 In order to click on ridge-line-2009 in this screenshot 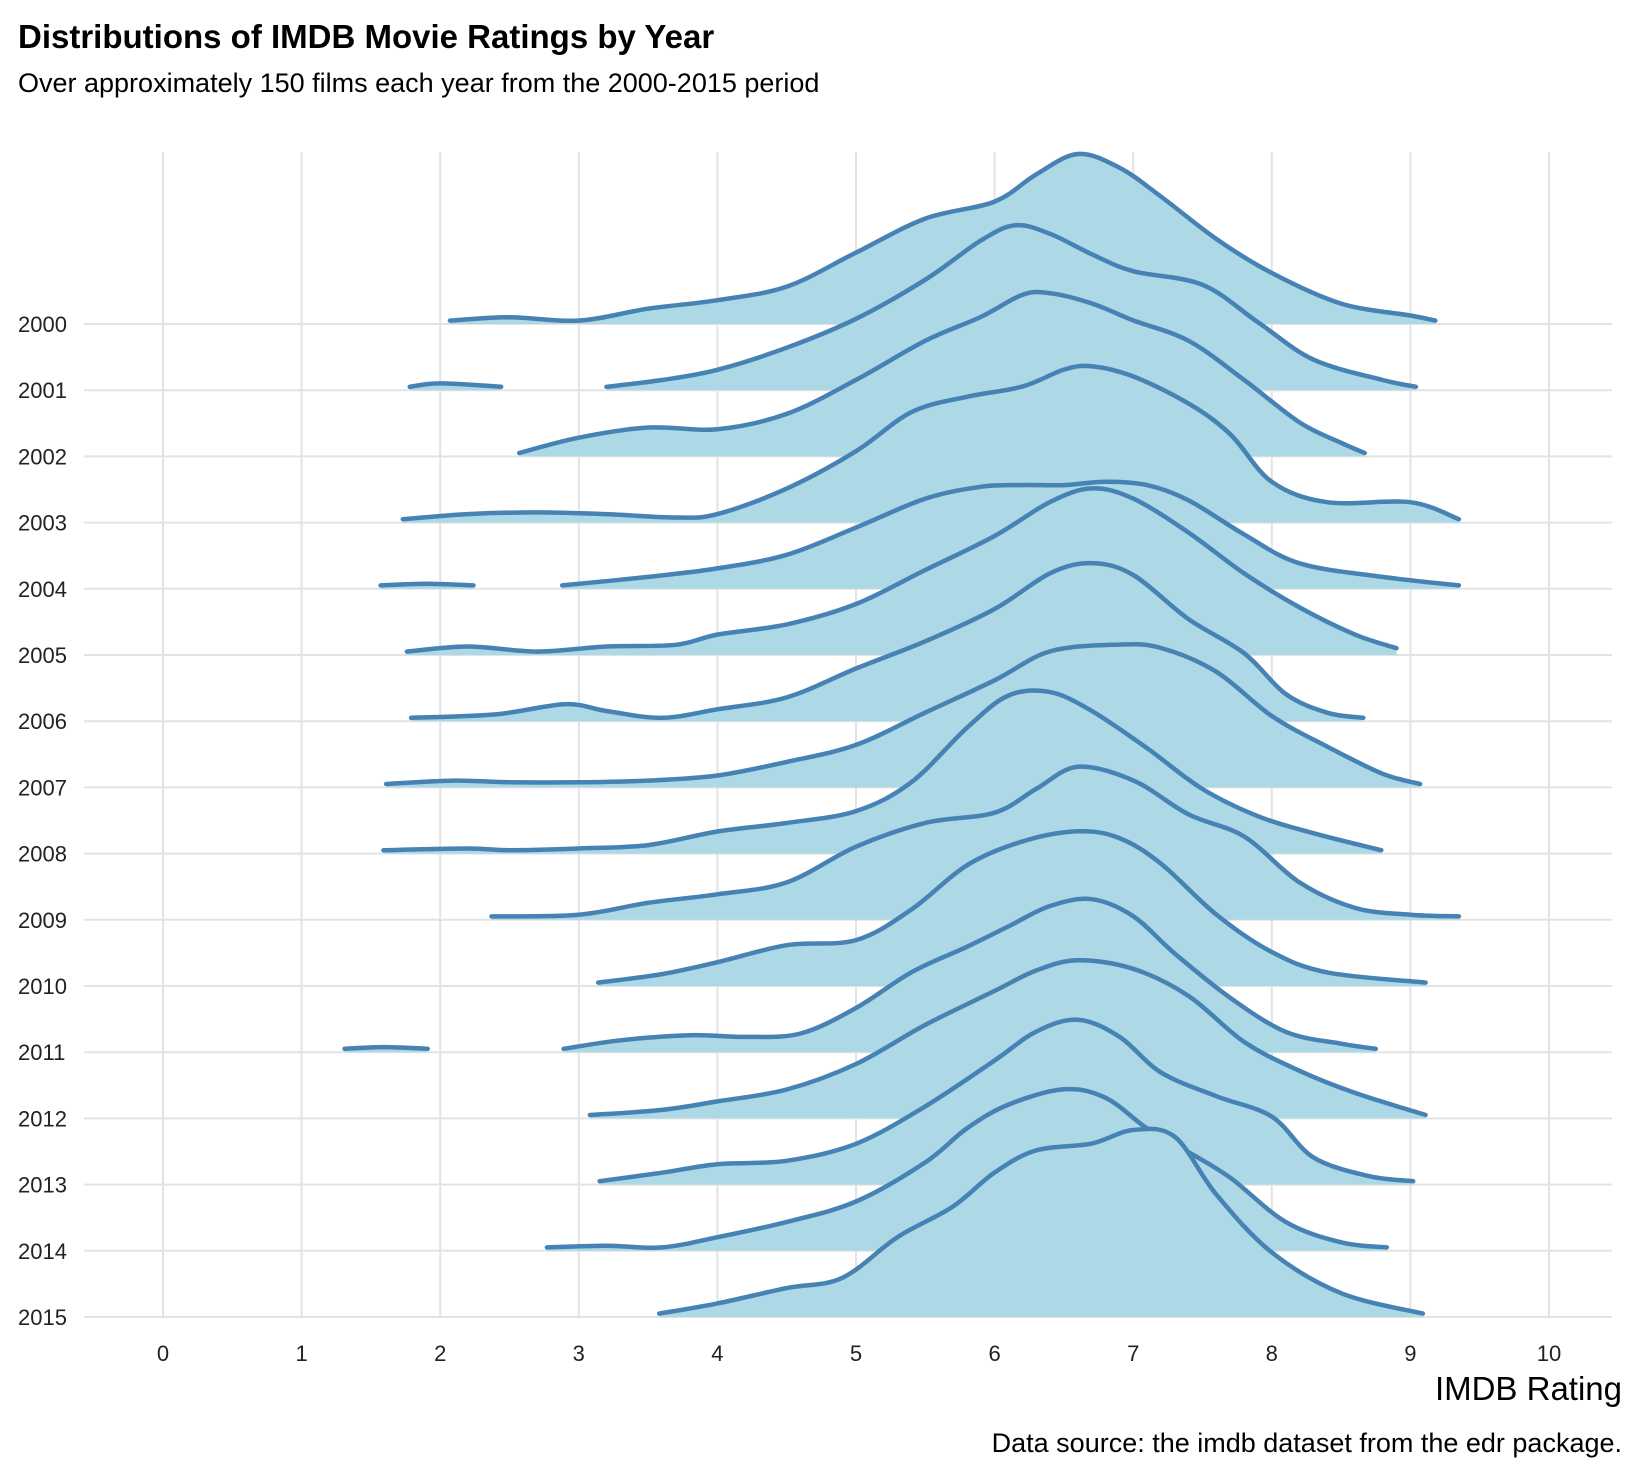, I will do `click(975, 841)`.